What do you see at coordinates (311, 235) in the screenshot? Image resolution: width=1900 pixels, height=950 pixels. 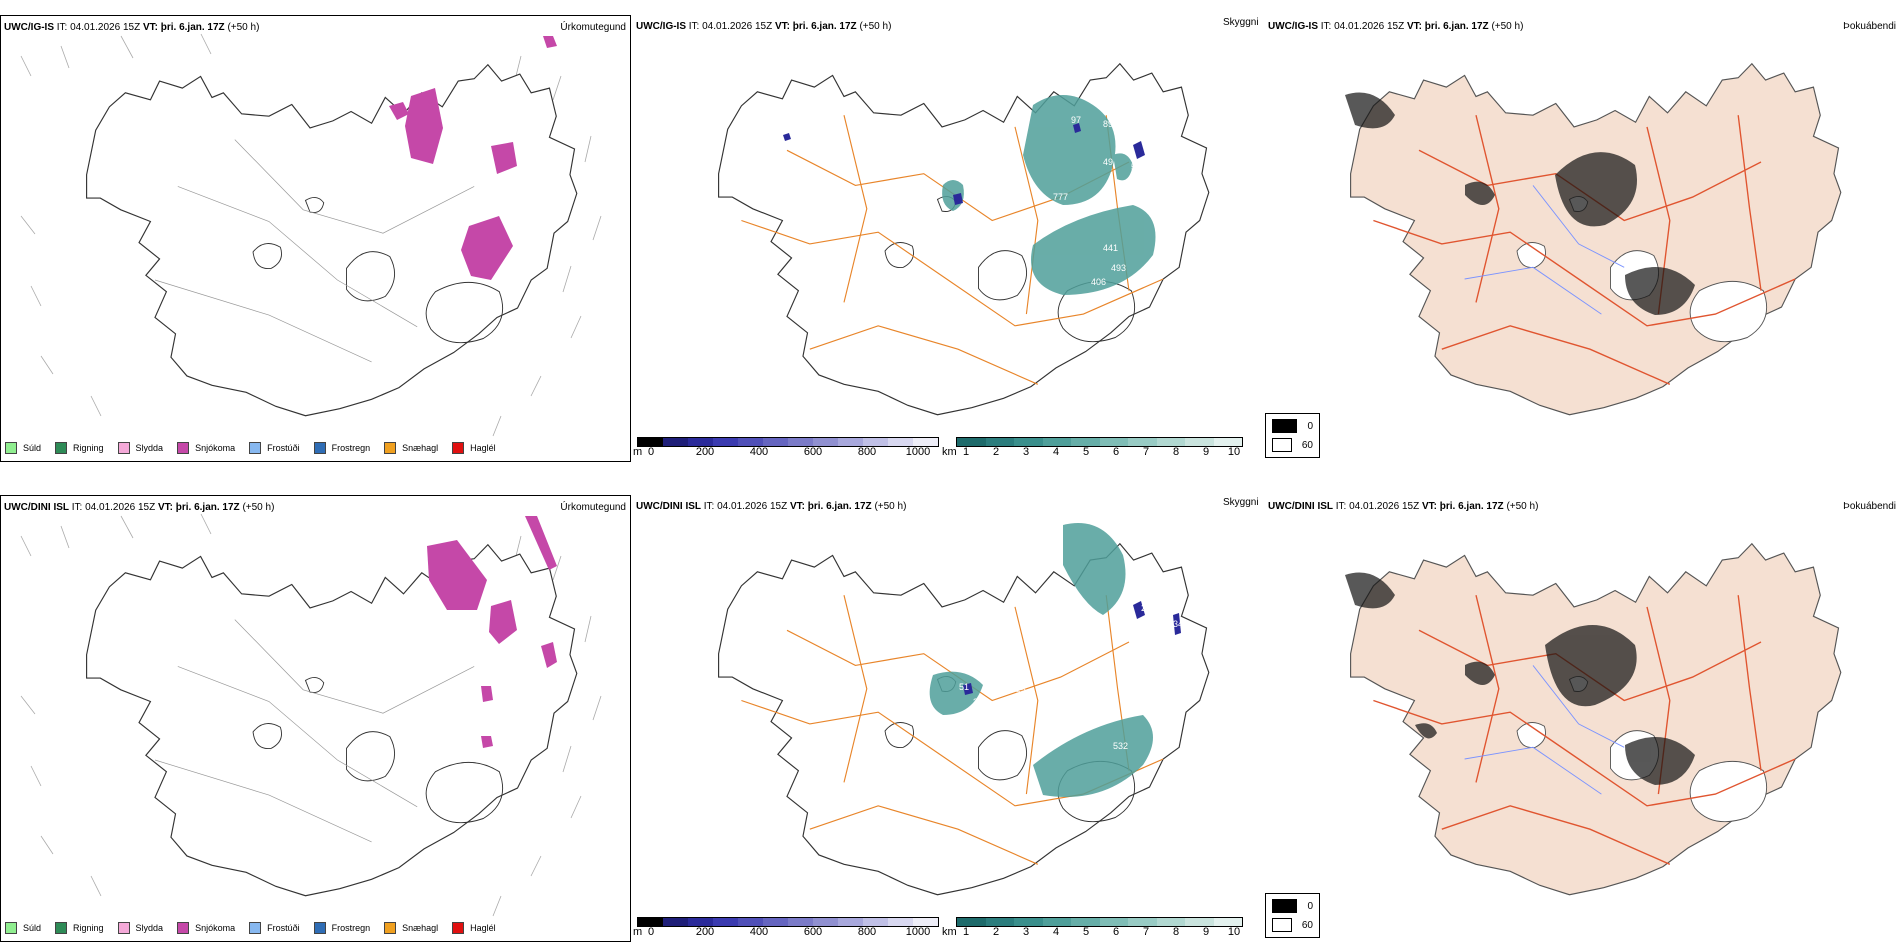 I see `precip-map` at bounding box center [311, 235].